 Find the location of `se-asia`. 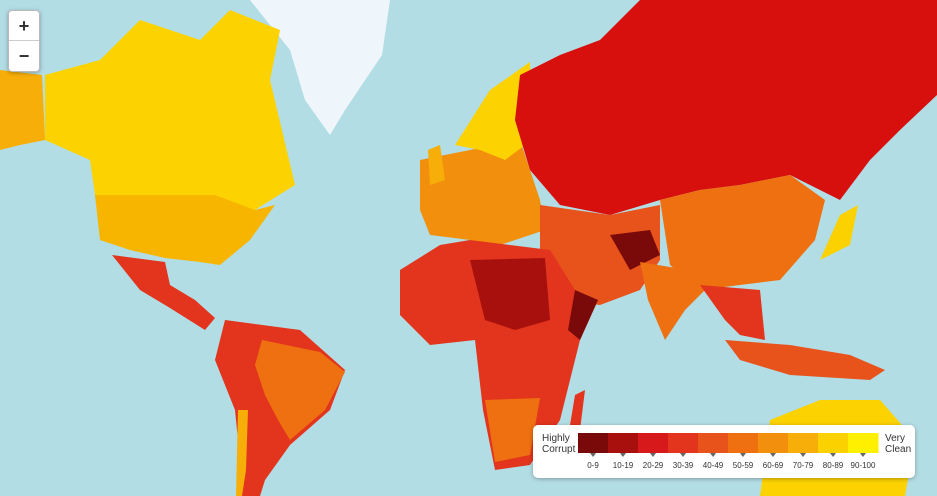

se-asia is located at coordinates (732, 312).